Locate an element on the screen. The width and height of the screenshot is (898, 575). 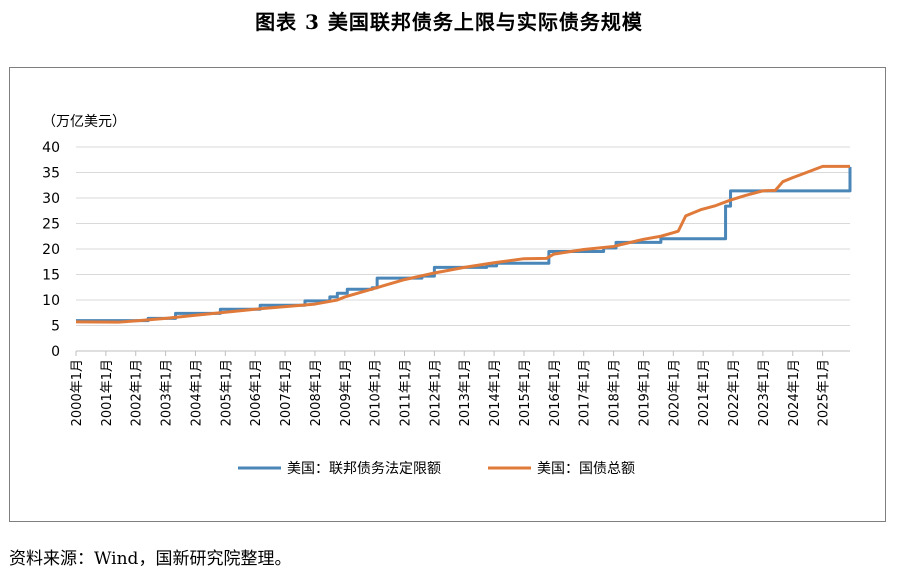
y-tick-label: 40 is located at coordinates (51, 148).